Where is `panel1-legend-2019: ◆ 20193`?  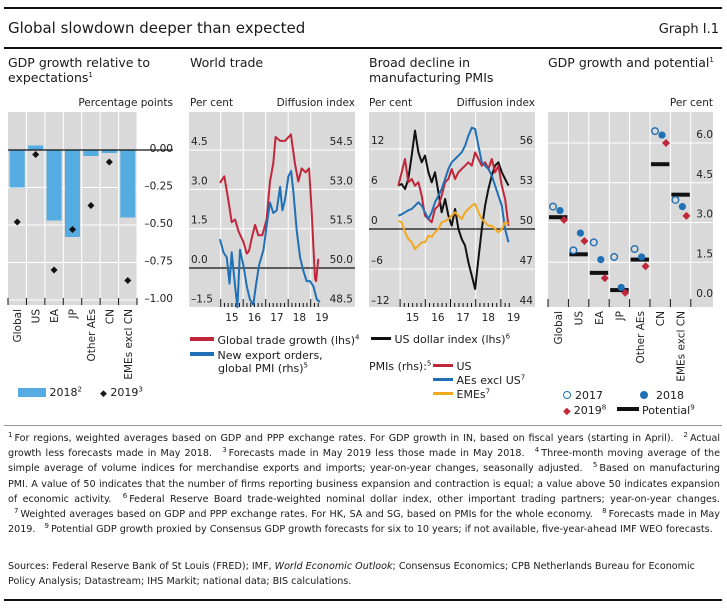
panel1-legend-2019: ◆ 20193 is located at coordinates (121, 393).